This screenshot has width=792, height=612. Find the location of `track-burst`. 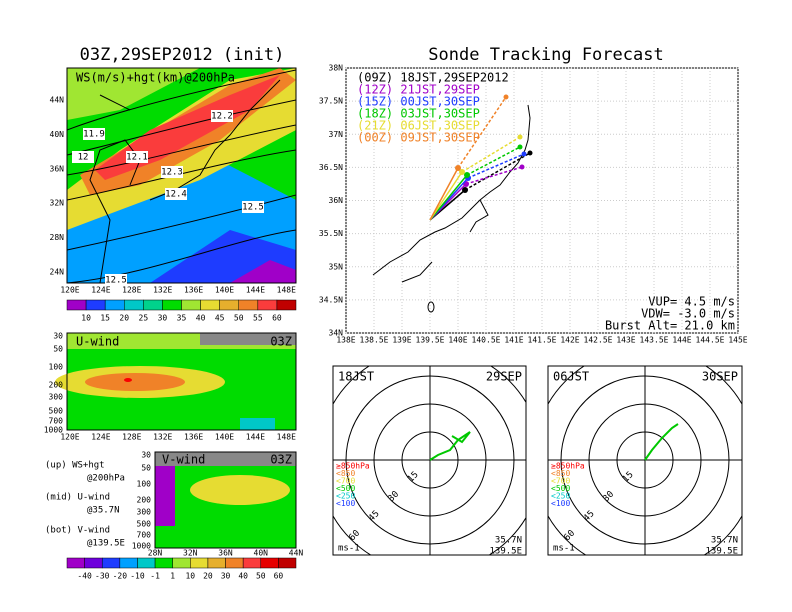

track-burst is located at coordinates (462, 172).